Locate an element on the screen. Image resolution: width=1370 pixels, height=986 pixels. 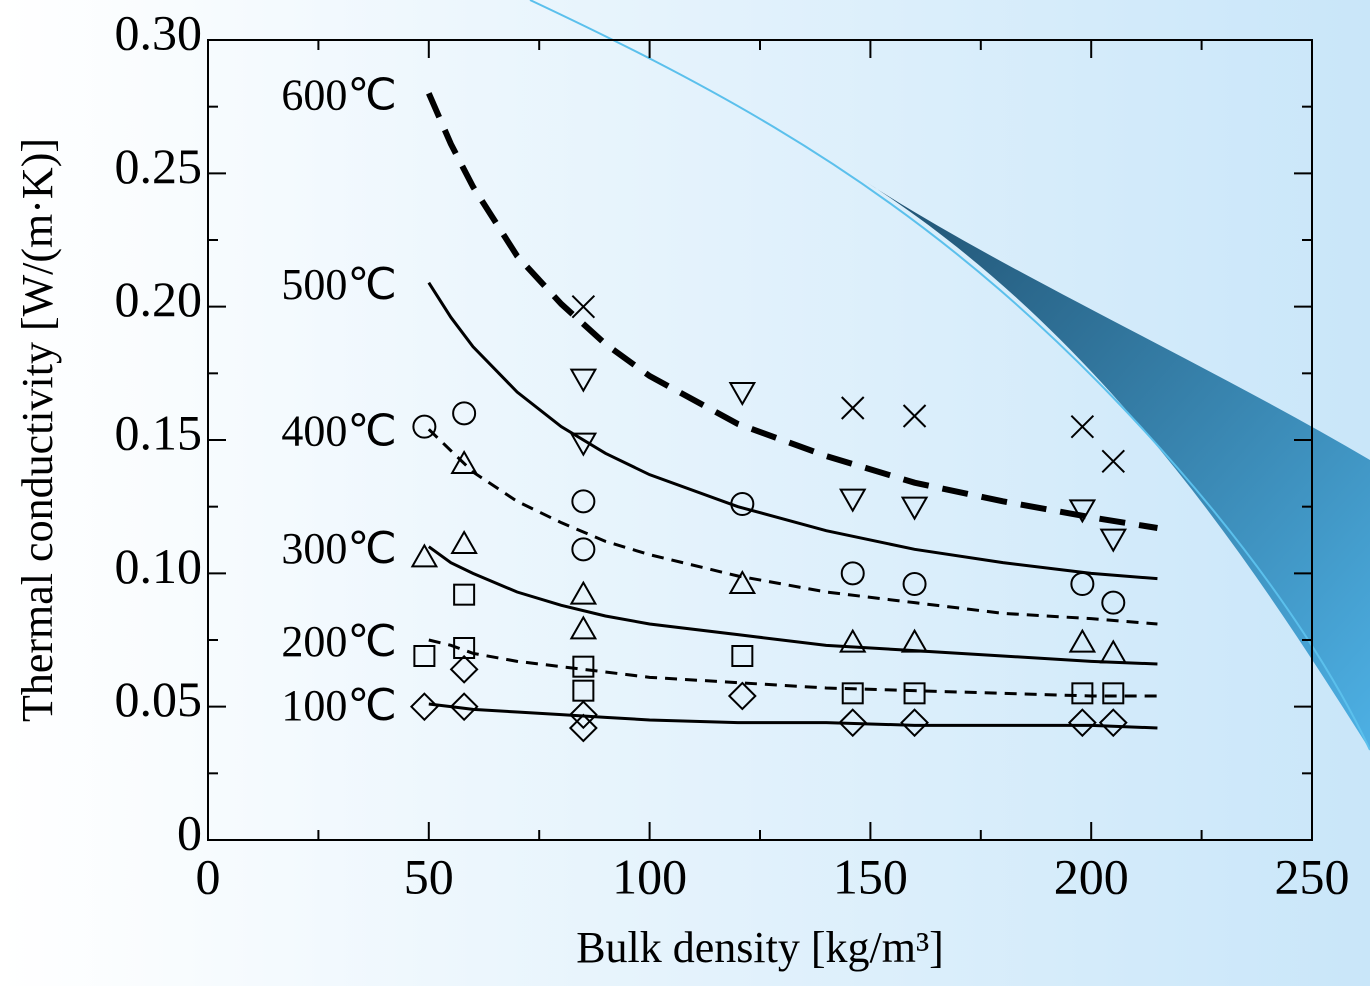
x-axis-label: Bulk density [kg/m³] is located at coordinates (760, 947).